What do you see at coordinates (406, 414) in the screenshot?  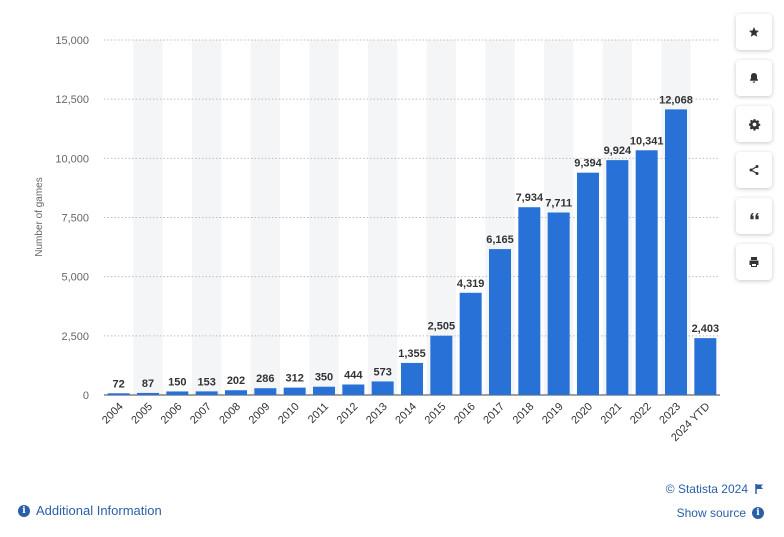 I see `x-tick-label: 2014` at bounding box center [406, 414].